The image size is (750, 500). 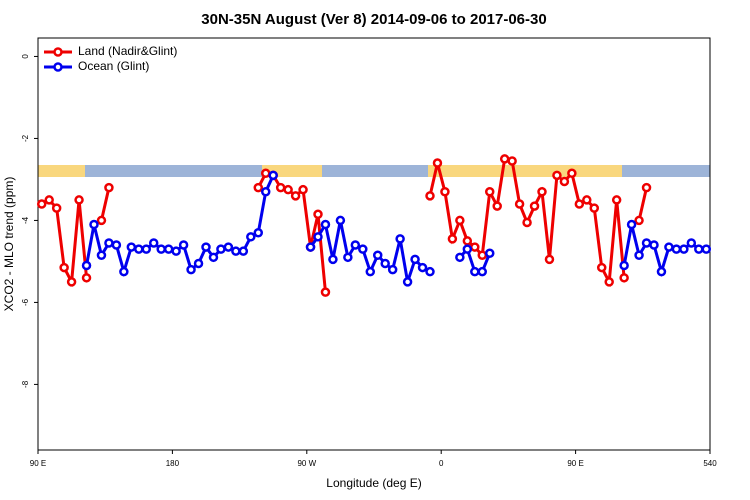 What do you see at coordinates (127, 51) in the screenshot?
I see `legend-label: Land (Nadir&Glint)` at bounding box center [127, 51].